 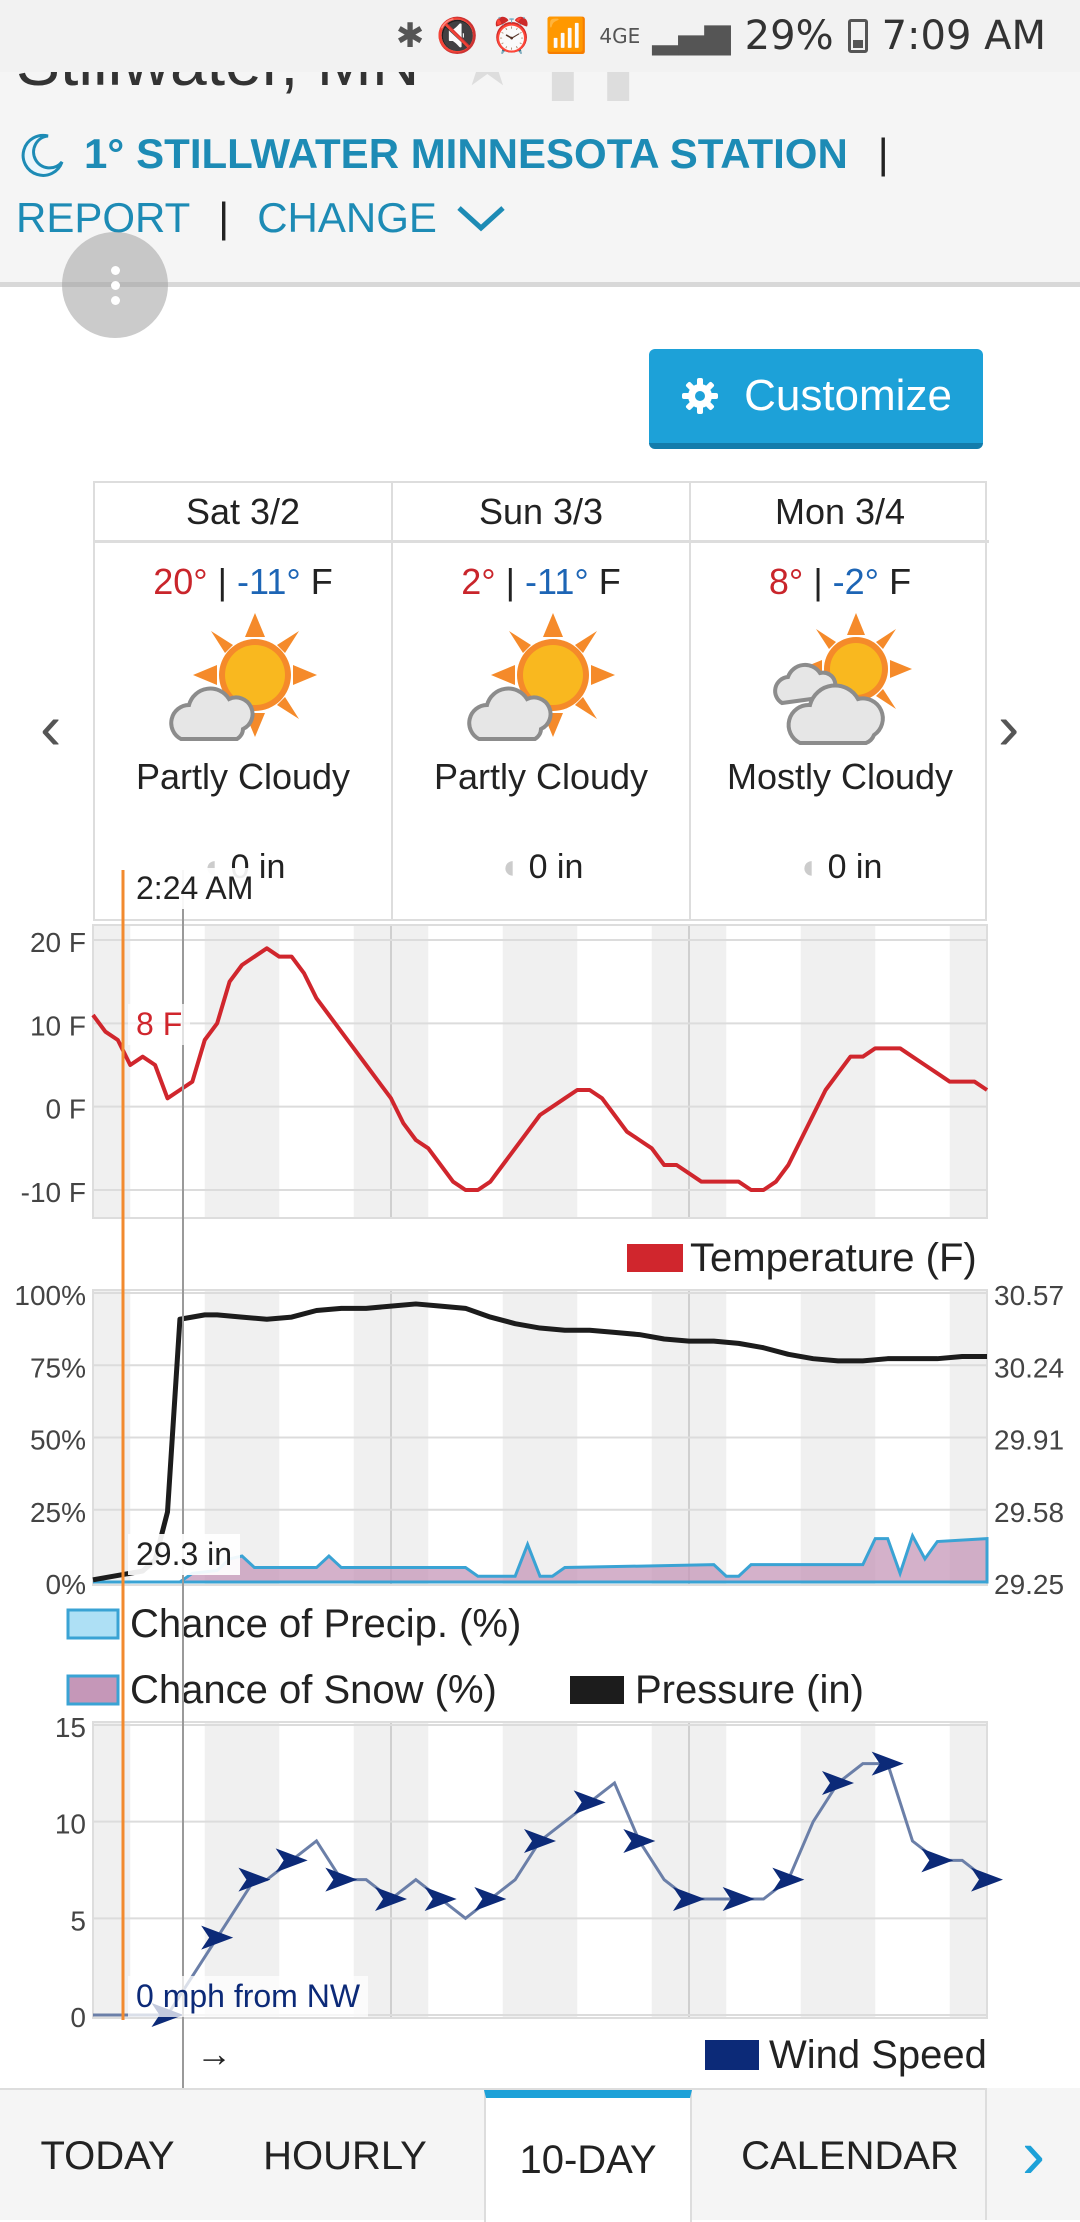 I want to click on station-line: 1° STILLWATER MINNESOTA STATION |, so click(x=453, y=154).